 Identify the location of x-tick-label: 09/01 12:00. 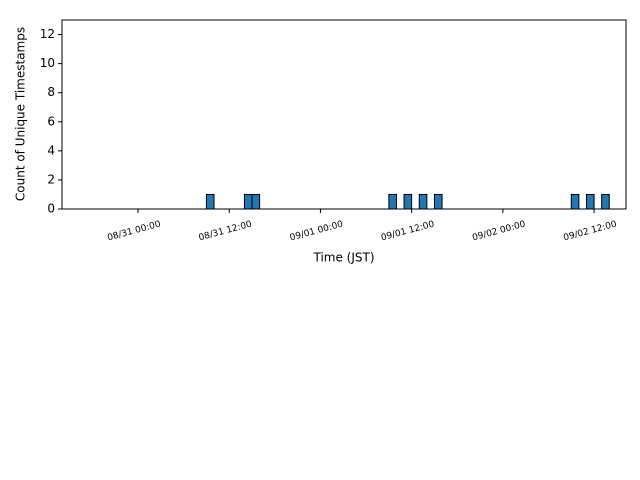
(408, 231).